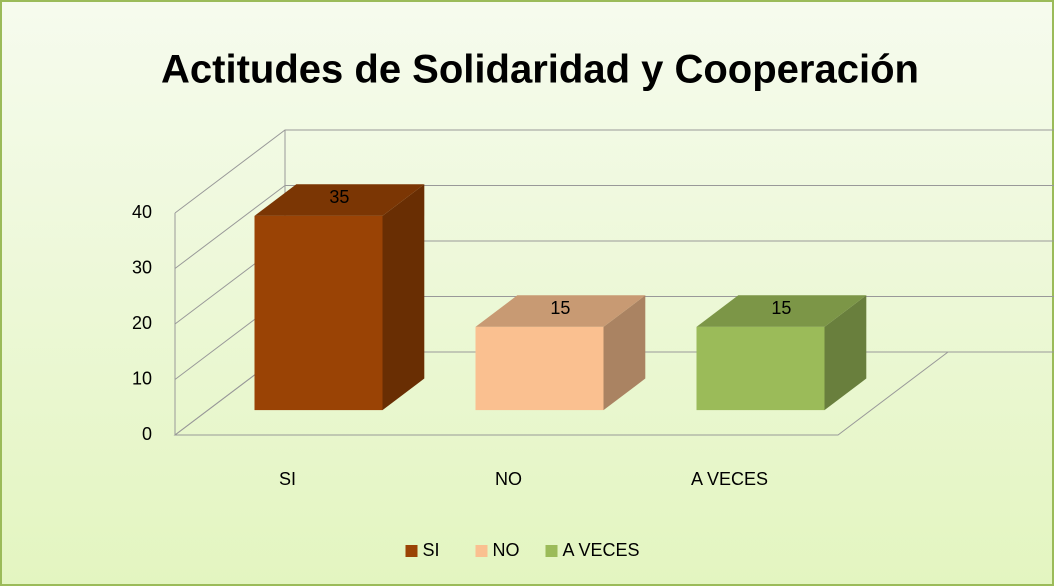  I want to click on y-tick-label: 20, so click(142, 323).